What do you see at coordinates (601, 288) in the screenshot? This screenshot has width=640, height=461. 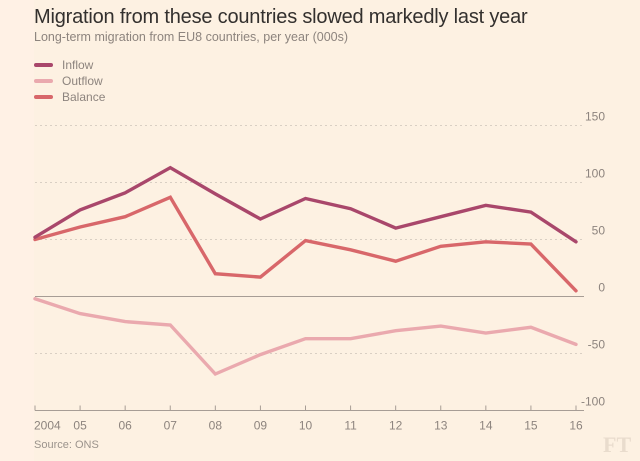 I see `y-tick-label: 0` at bounding box center [601, 288].